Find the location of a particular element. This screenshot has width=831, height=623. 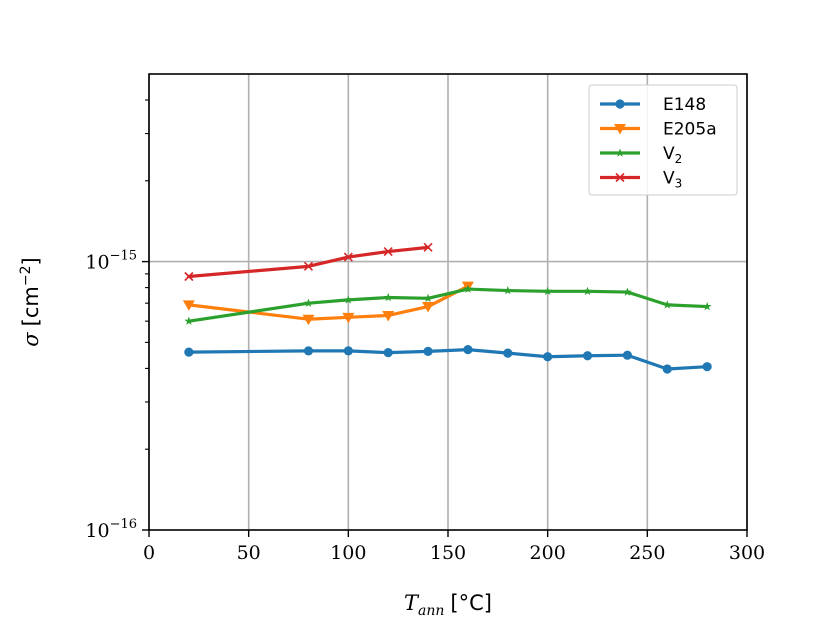

legend-entry-e148: E148 is located at coordinates (653, 105).